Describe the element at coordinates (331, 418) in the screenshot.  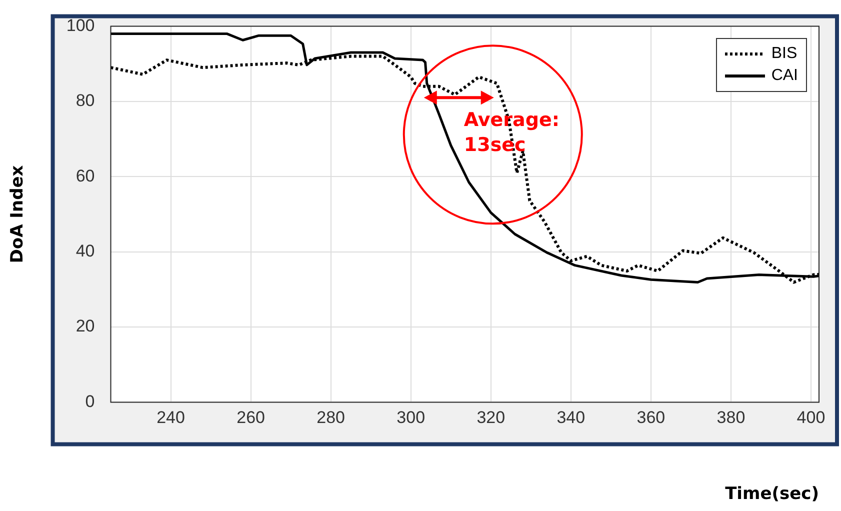
I see `x-tick-label: 280` at that location.